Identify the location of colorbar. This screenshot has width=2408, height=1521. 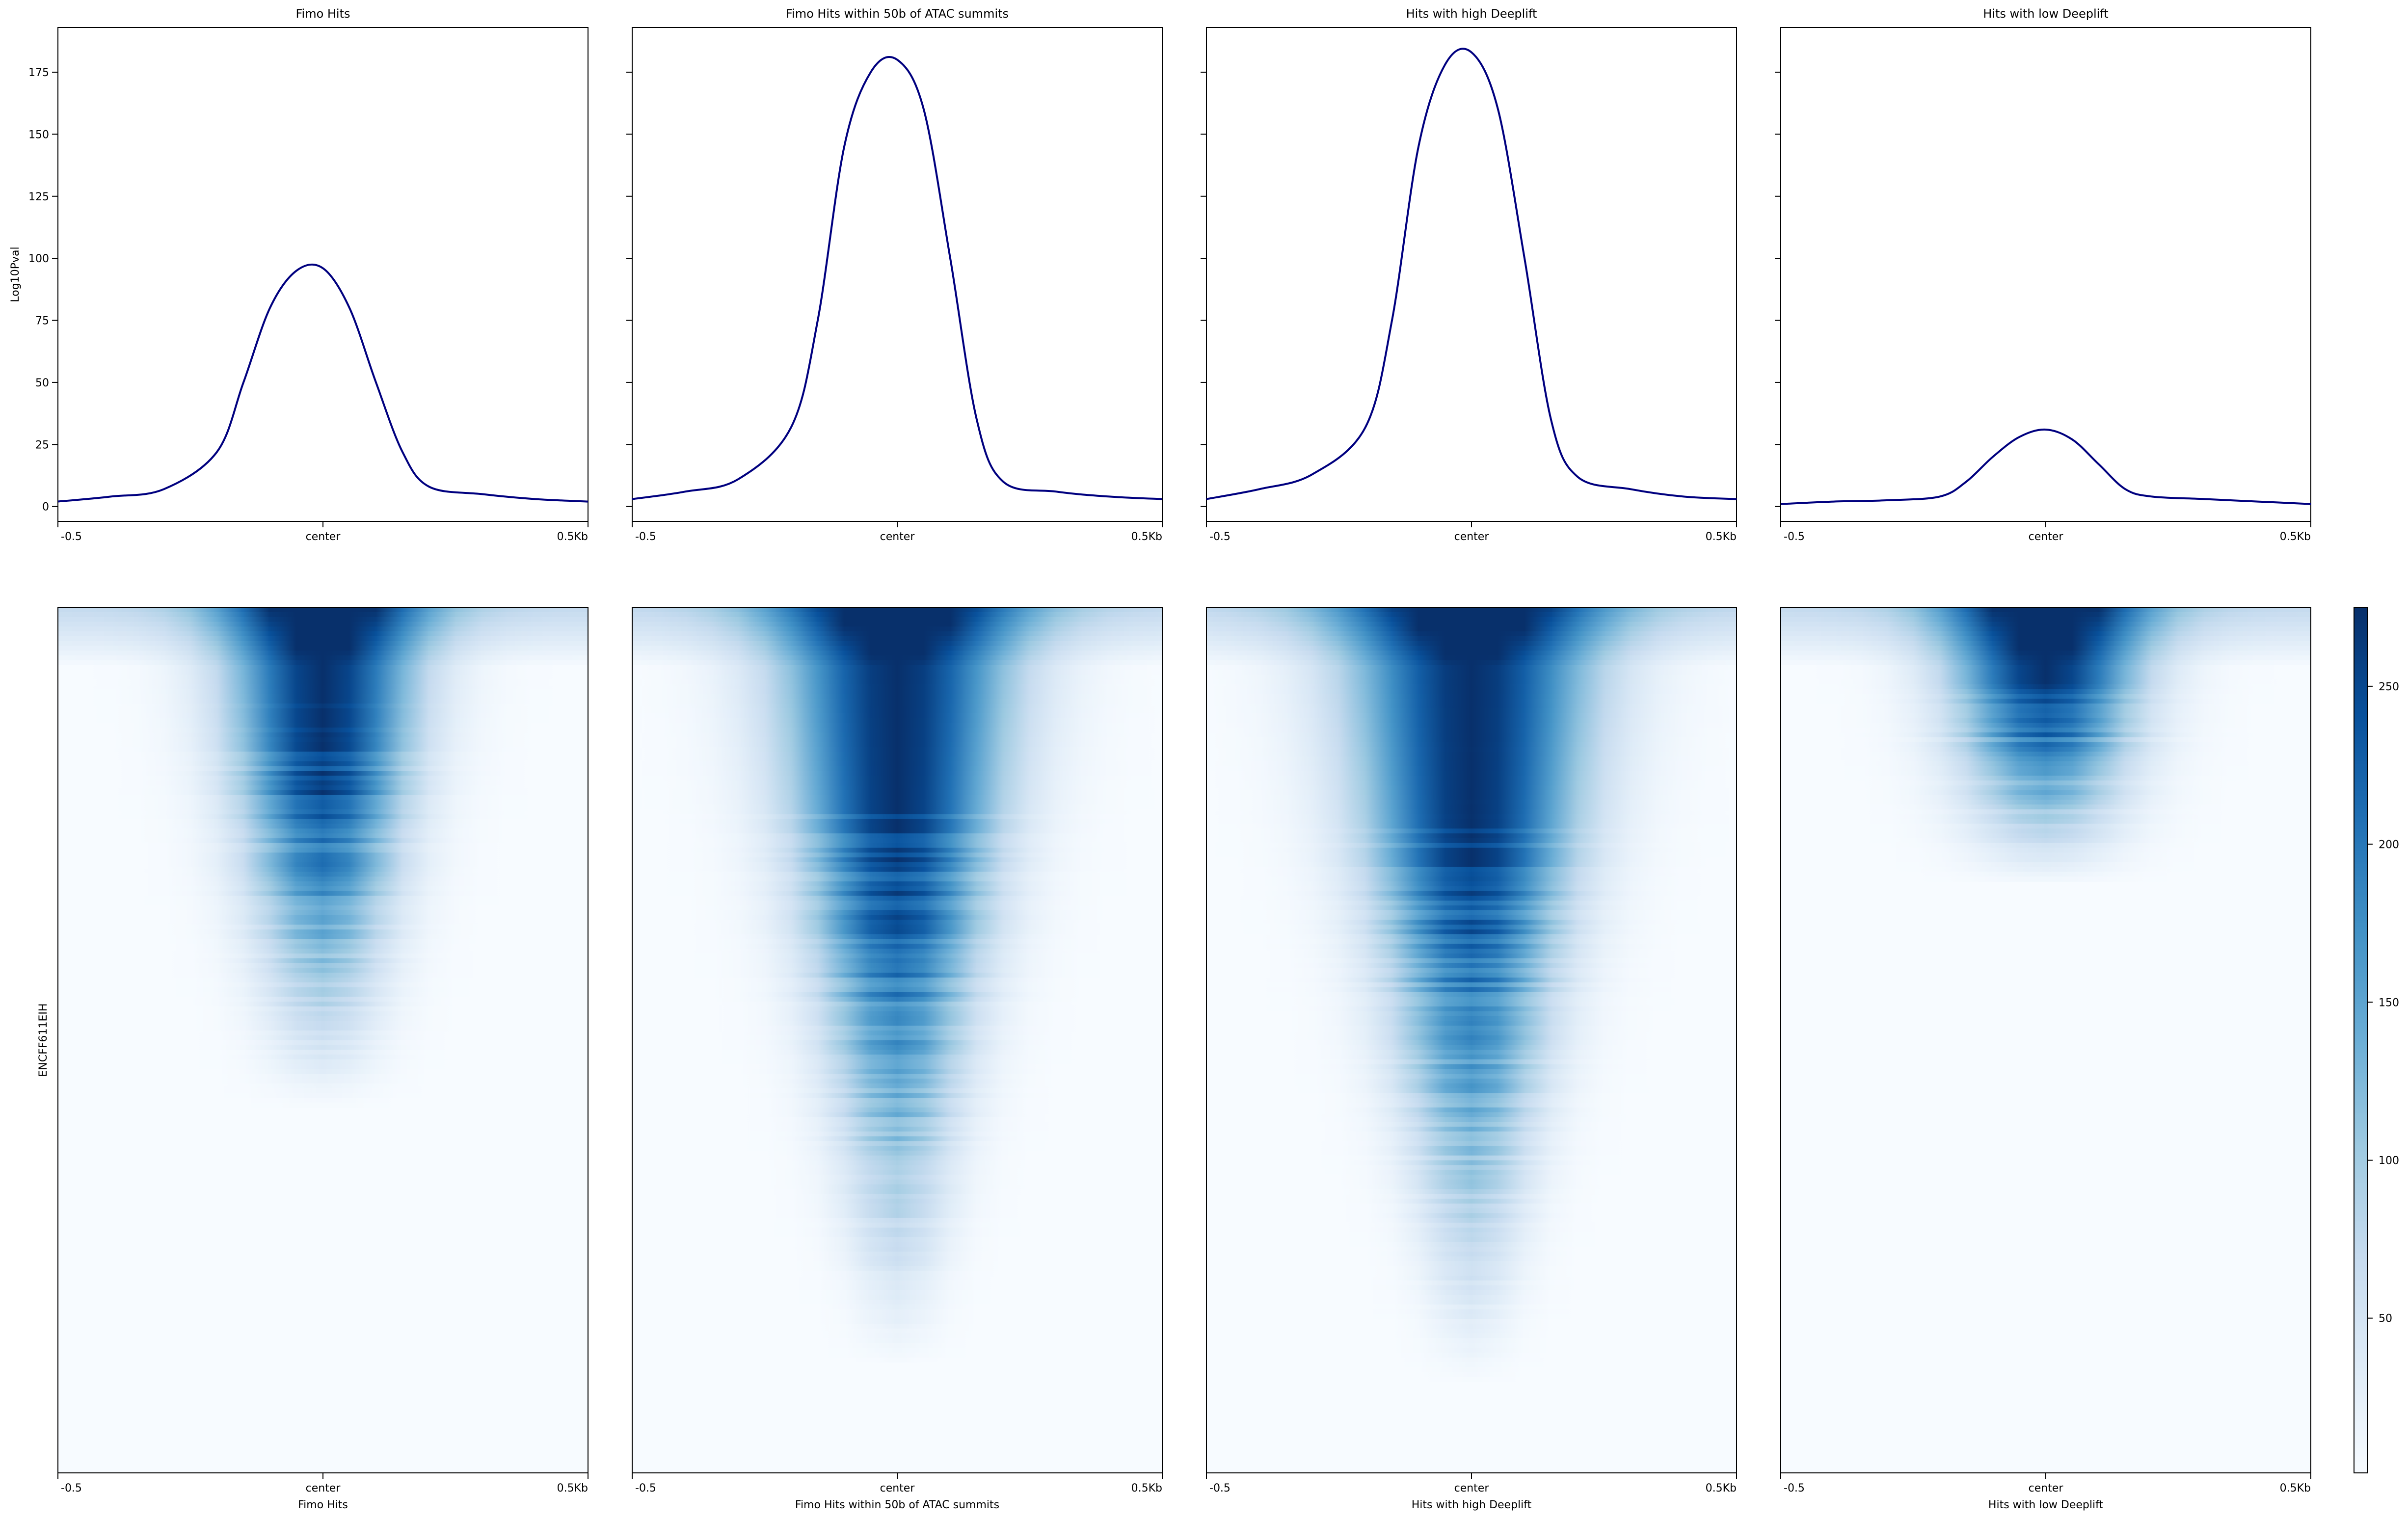
(2361, 1040).